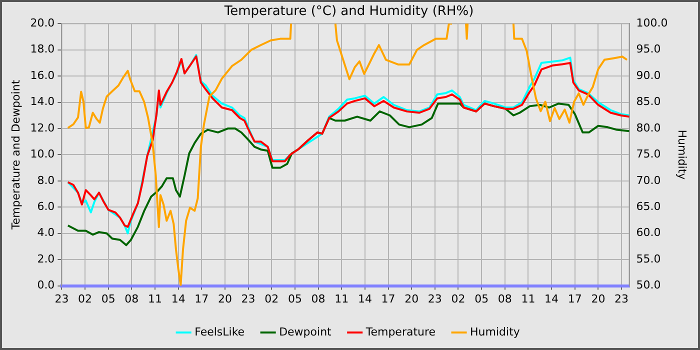 This screenshot has width=700, height=350. Describe the element at coordinates (46, 180) in the screenshot. I see `y-tick-label: 8.0` at that location.